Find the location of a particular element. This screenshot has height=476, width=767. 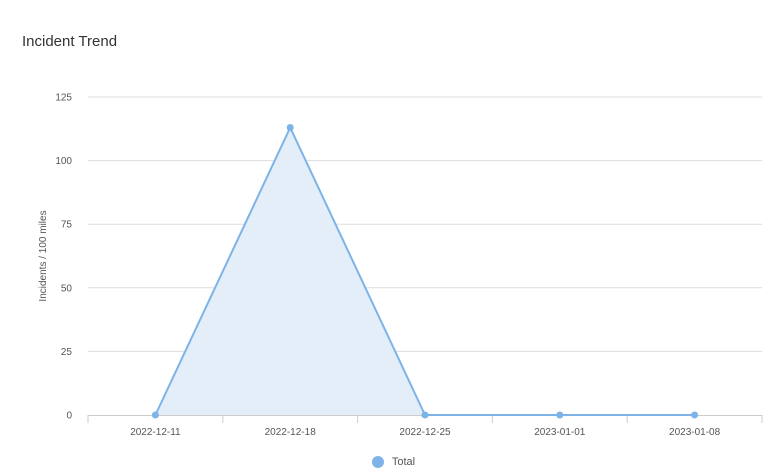

y-axis-title: Incidents / 100 miles is located at coordinates (43, 255).